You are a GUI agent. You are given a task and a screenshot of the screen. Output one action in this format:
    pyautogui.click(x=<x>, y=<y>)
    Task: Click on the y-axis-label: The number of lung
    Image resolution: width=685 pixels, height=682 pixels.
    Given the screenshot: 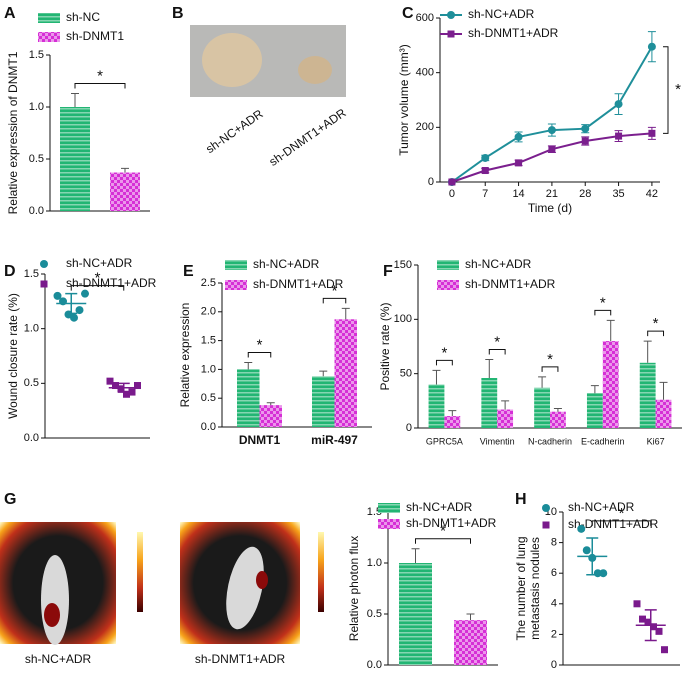 What is the action you would take?
    pyautogui.click(x=521, y=588)
    